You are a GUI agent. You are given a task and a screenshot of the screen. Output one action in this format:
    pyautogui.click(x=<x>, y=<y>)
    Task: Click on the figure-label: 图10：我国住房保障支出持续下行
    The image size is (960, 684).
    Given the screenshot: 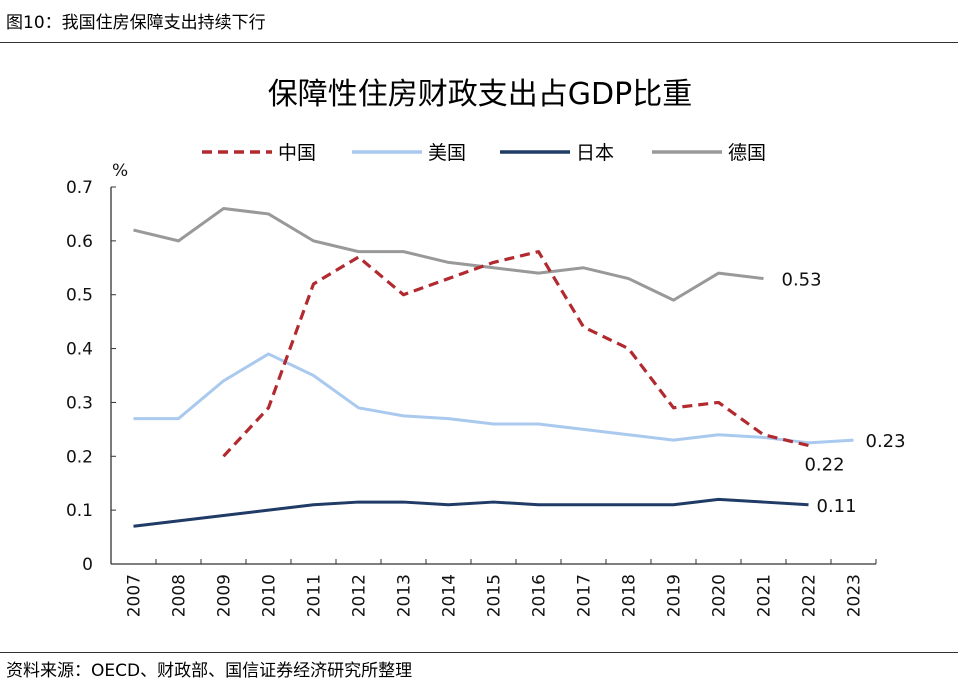 What is the action you would take?
    pyautogui.click(x=136, y=23)
    